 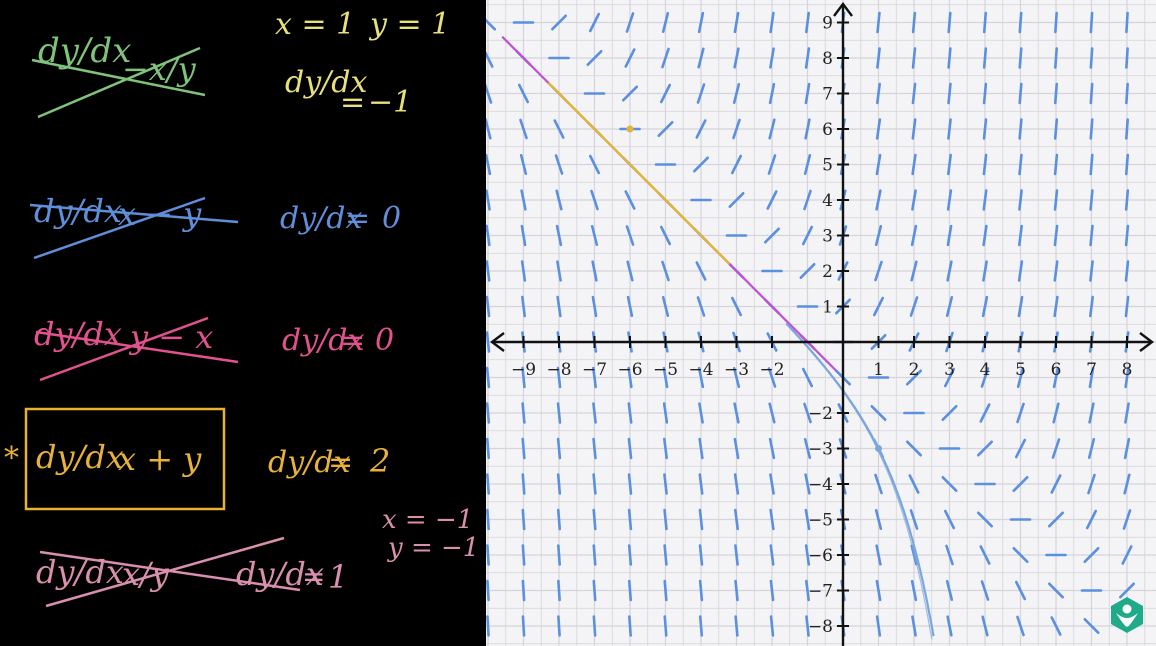 I want to click on x-tick-label: −4, so click(x=700, y=370).